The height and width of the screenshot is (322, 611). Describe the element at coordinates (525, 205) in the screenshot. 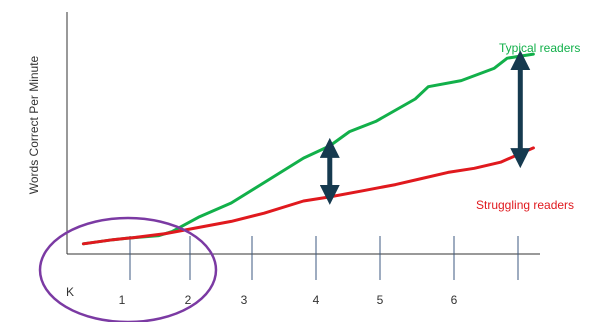

I see `series-label-struggling: Struggling readers` at that location.